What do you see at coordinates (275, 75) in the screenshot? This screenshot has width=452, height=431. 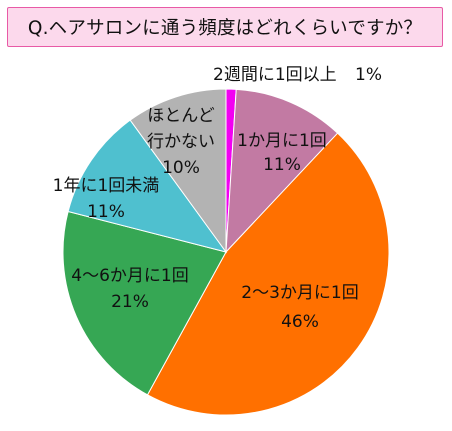 I see `slice-label-2weeks: 2週間に1回以上` at bounding box center [275, 75].